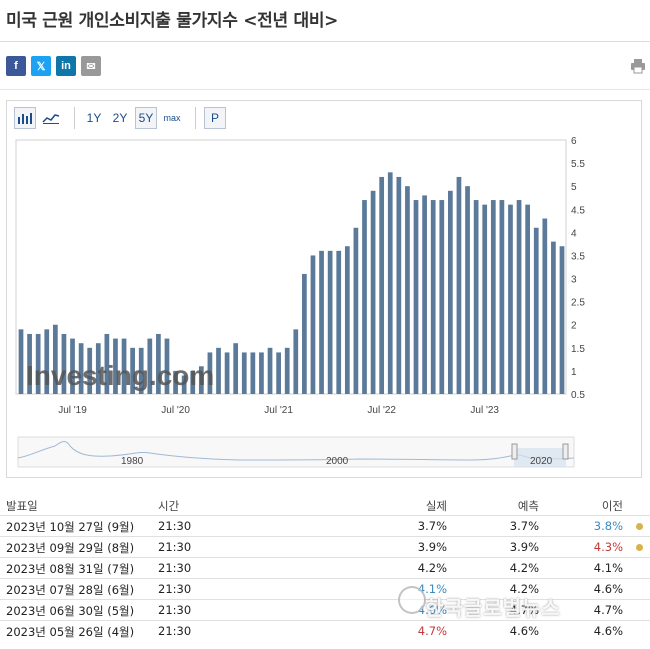  I want to click on range-5y-button: 5Y, so click(146, 118).